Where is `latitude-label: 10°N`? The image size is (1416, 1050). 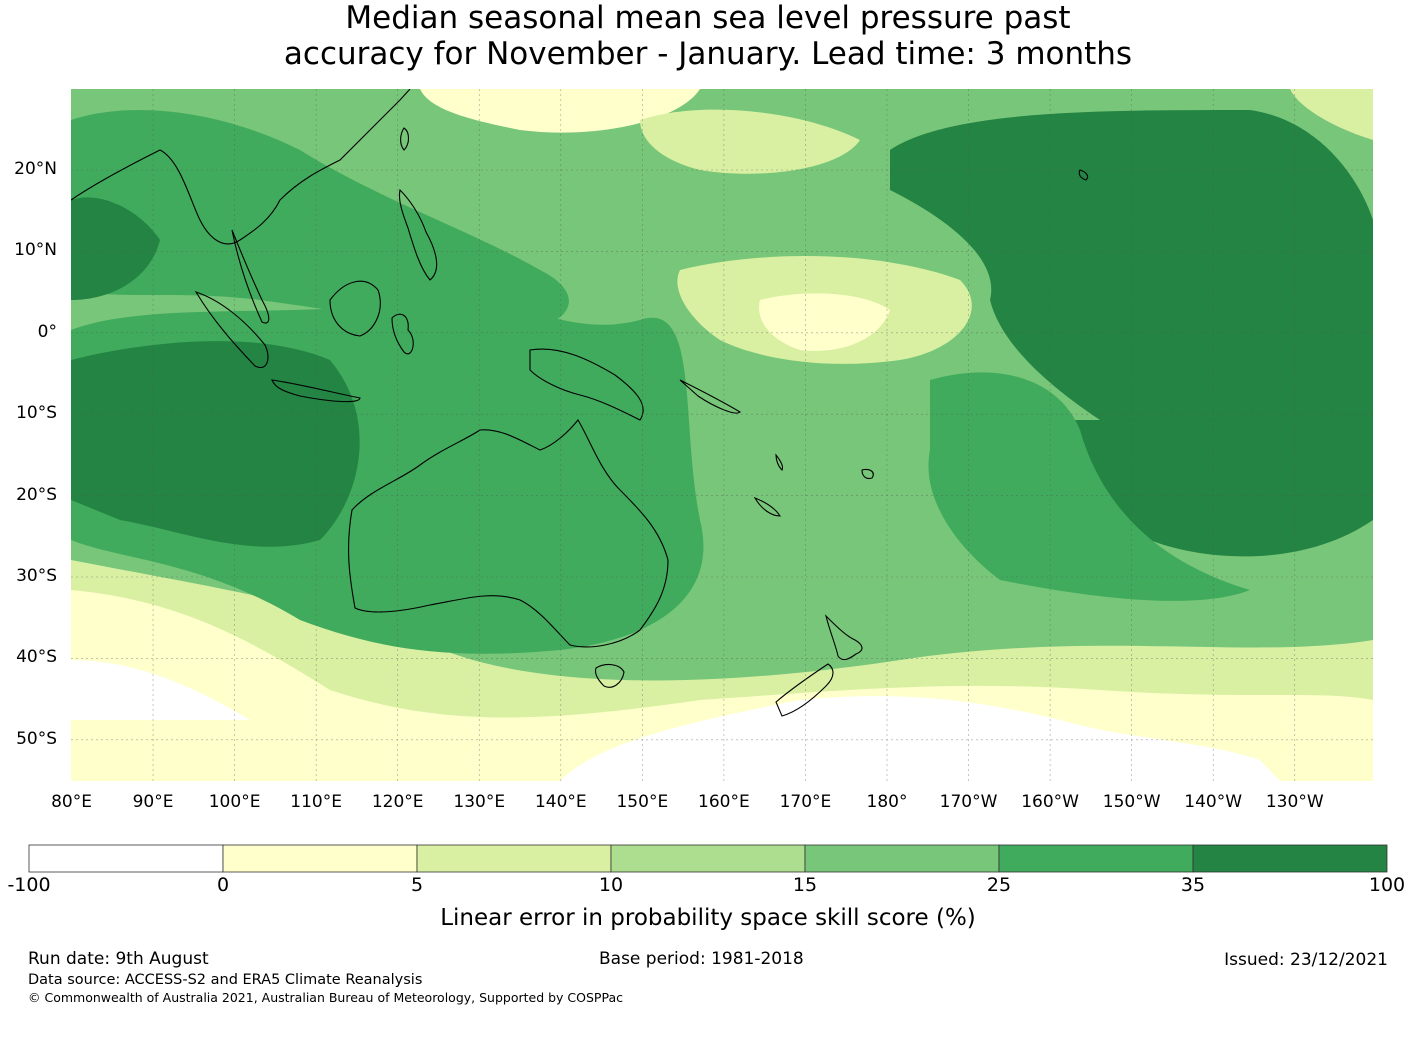
latitude-label: 10°N is located at coordinates (35, 250).